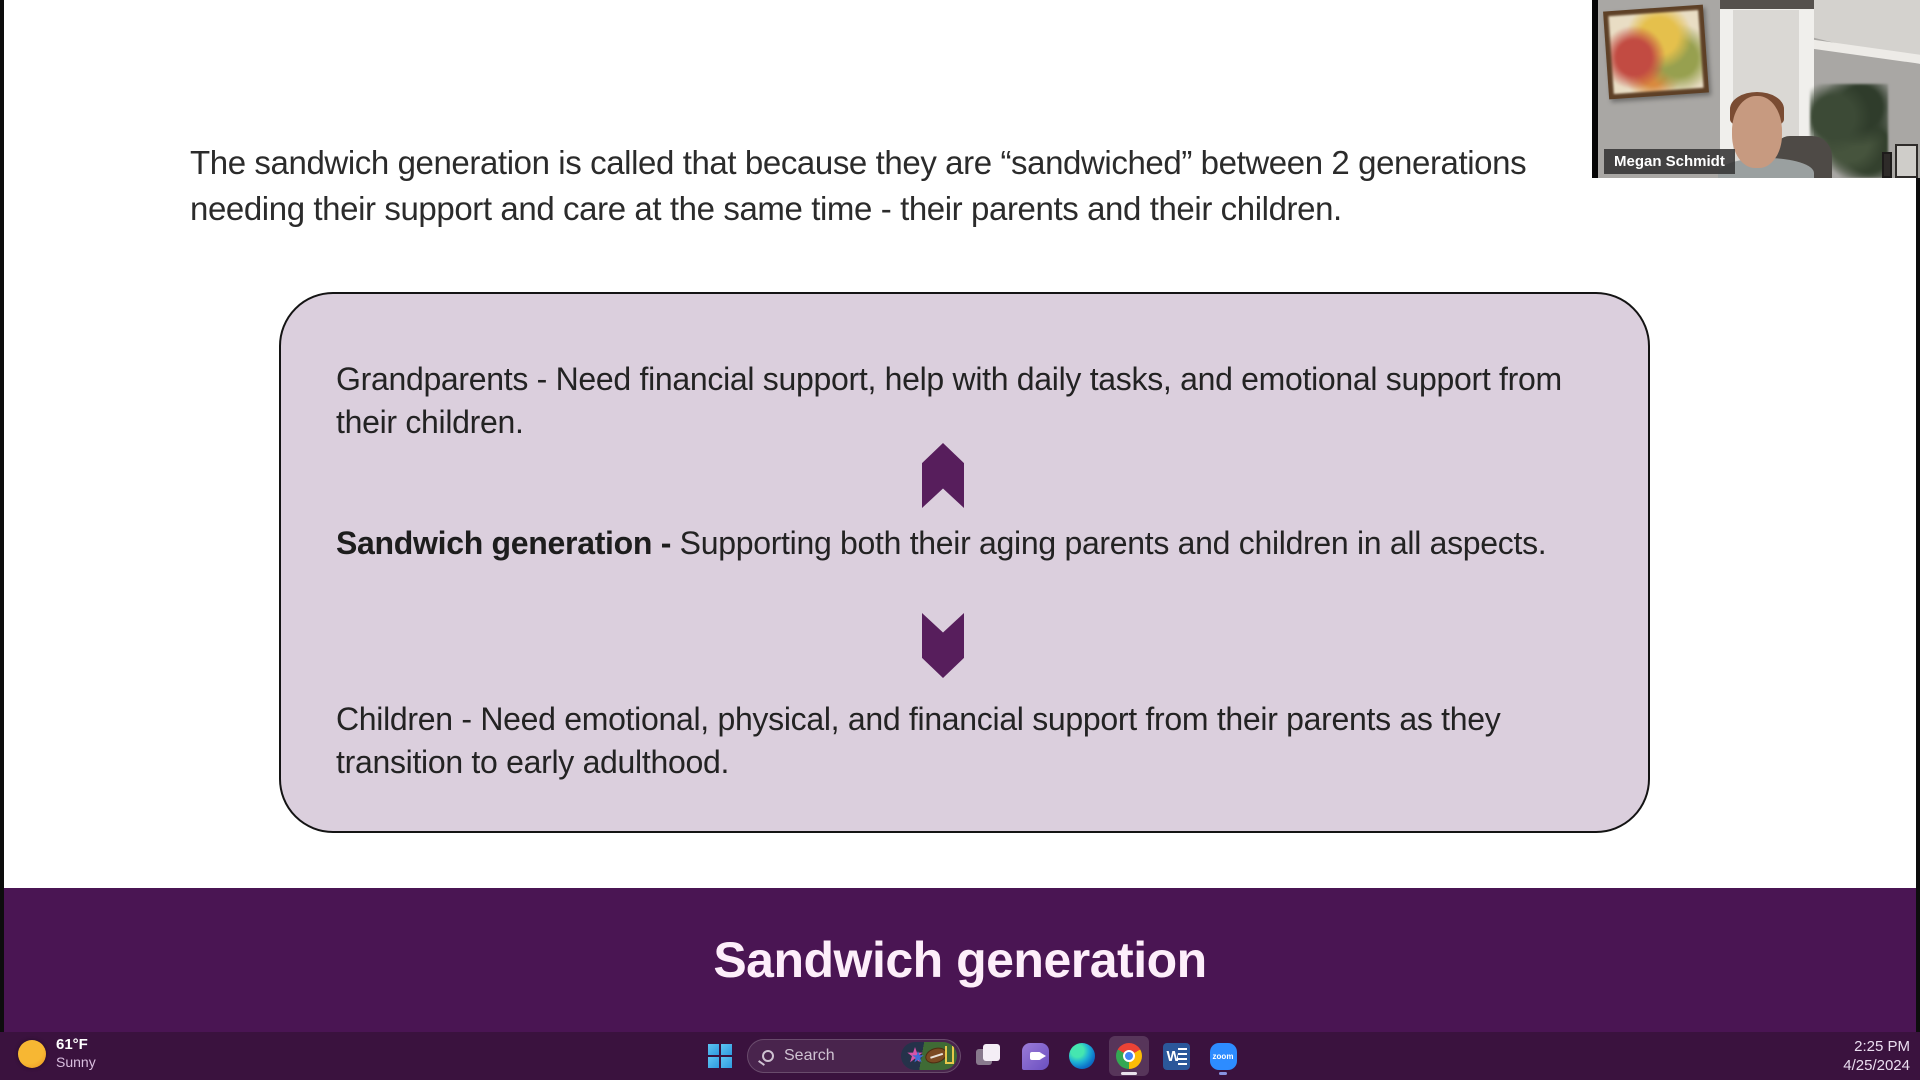 Image resolution: width=1920 pixels, height=1080 pixels. I want to click on grandparents-lead: Grandparents, so click(432, 379).